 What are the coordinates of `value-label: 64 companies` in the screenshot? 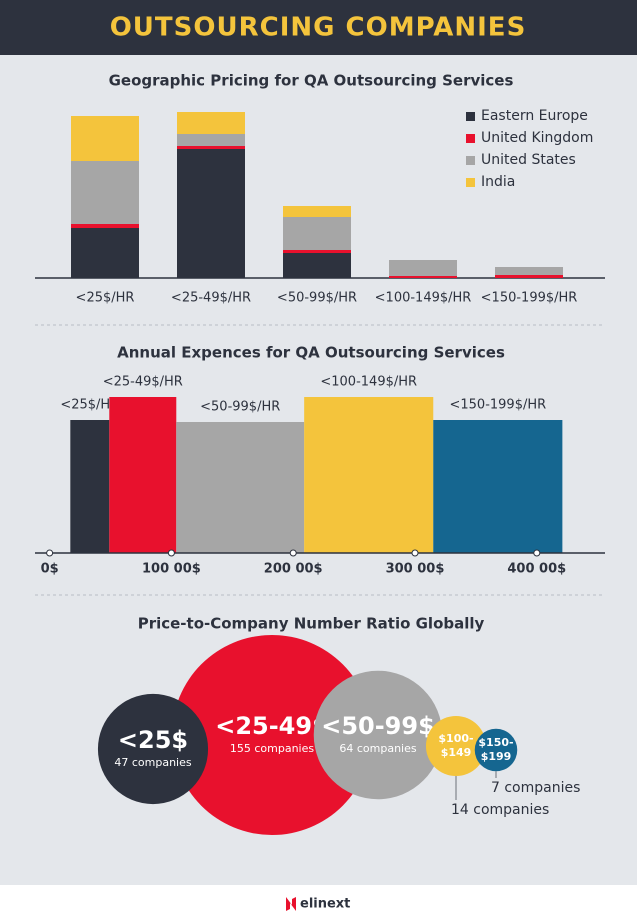 It's located at (378, 748).